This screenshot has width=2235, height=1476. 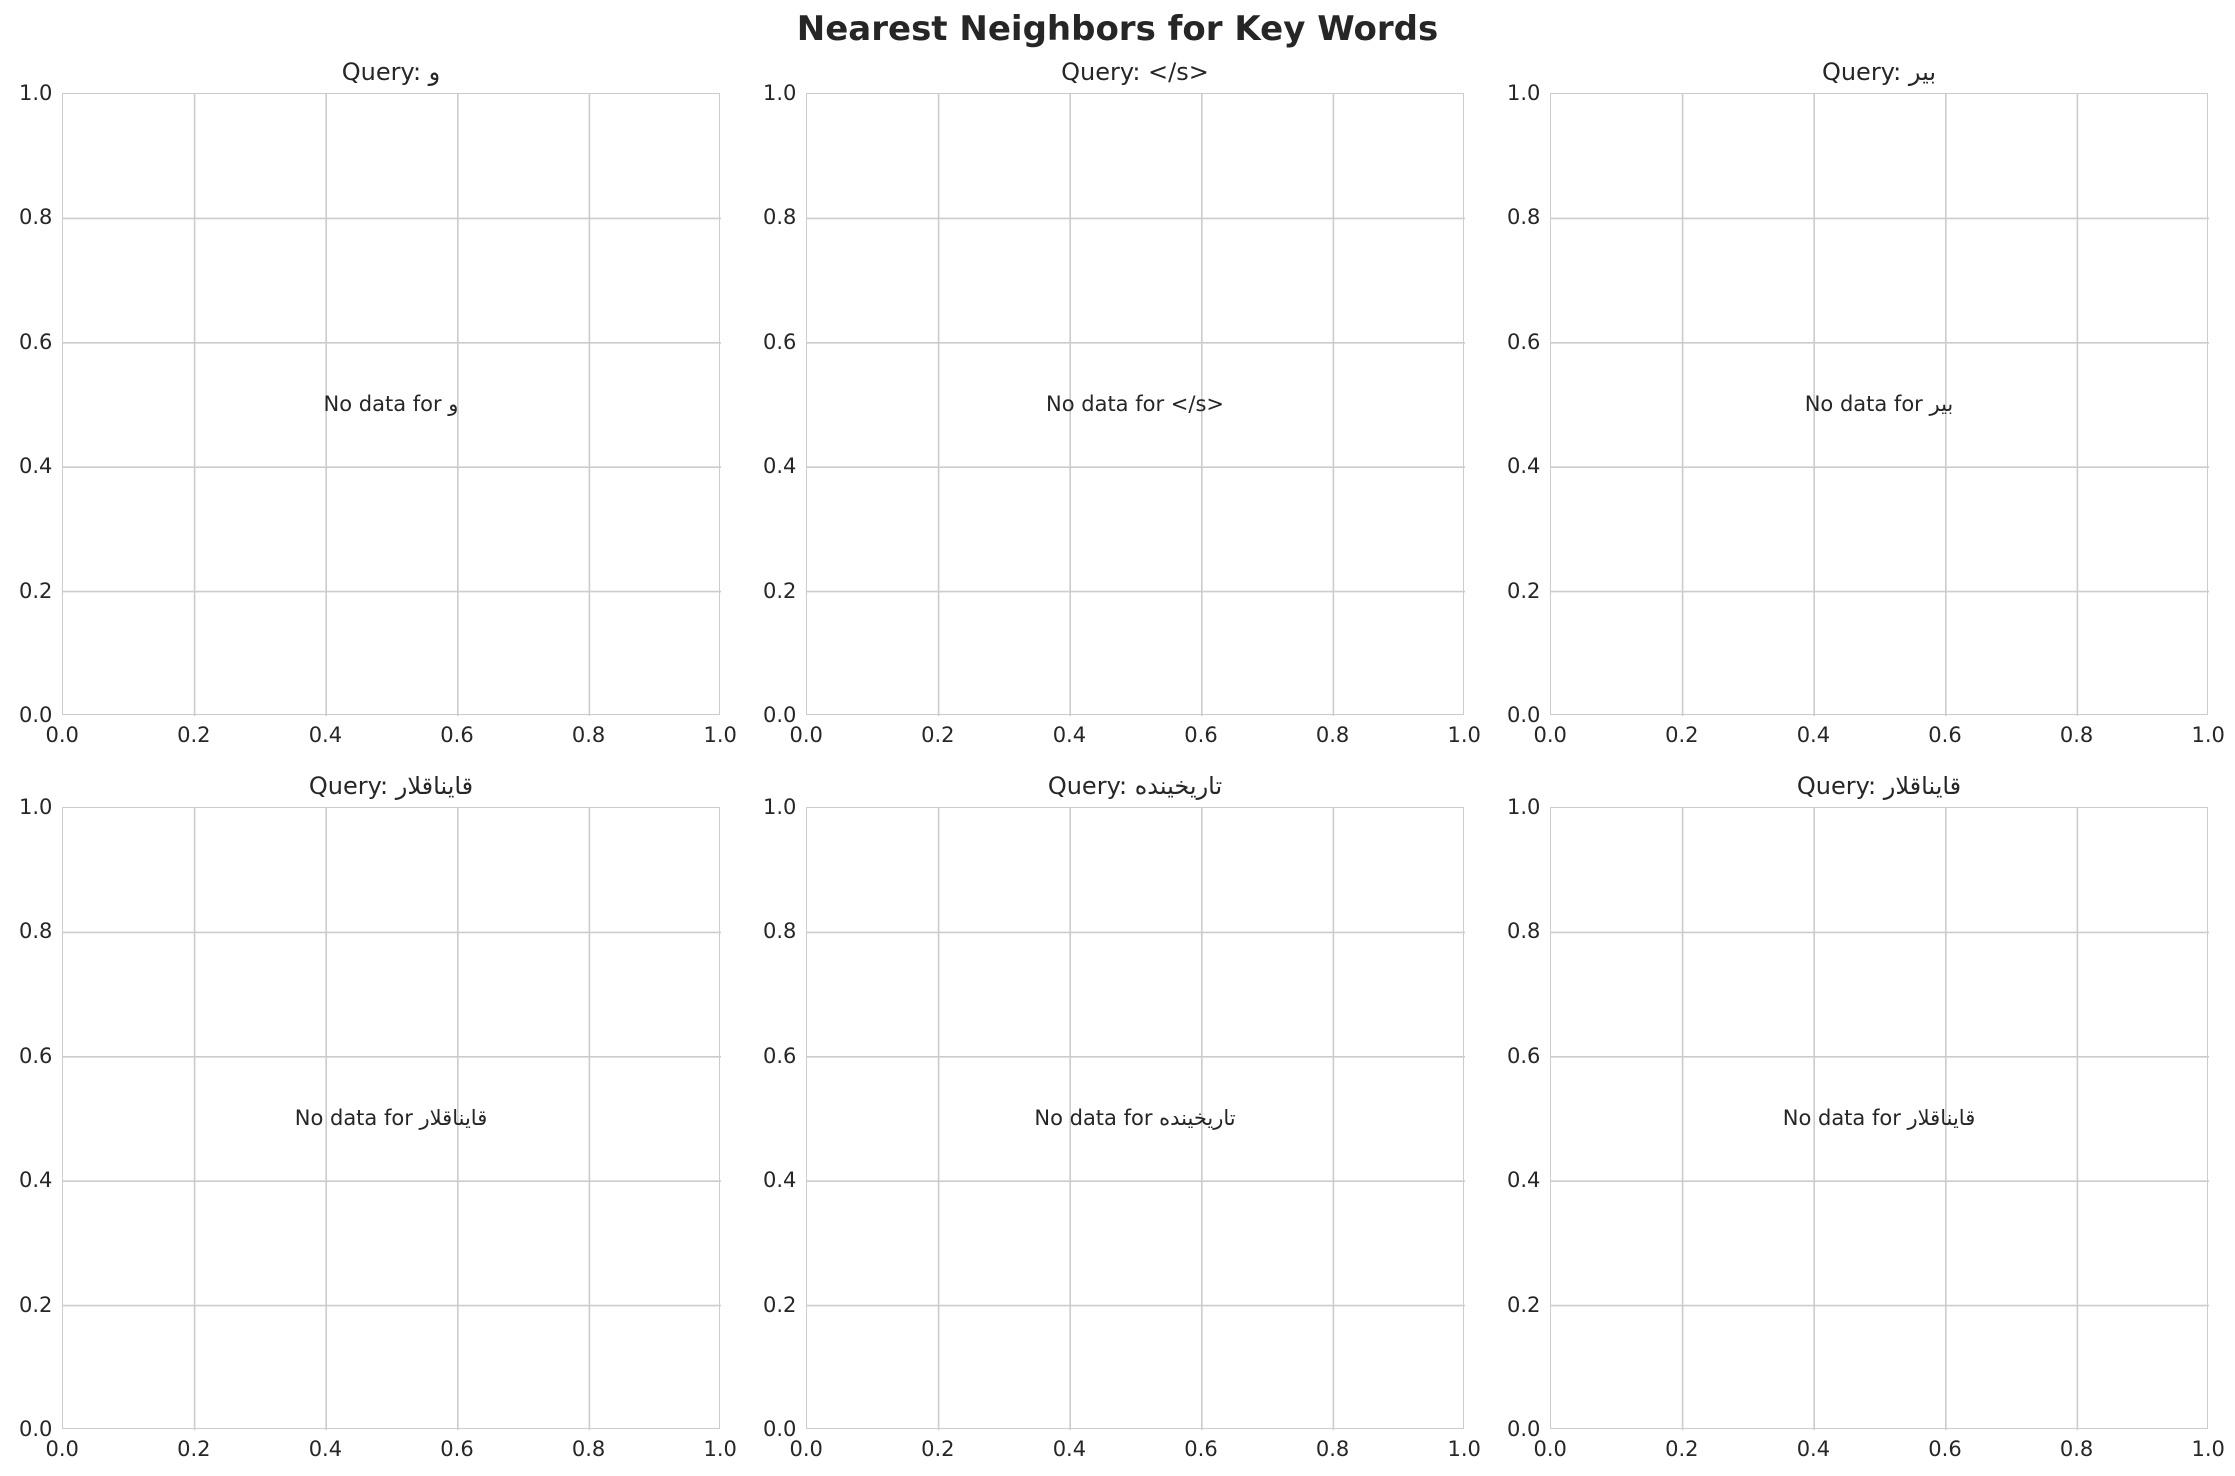 What do you see at coordinates (1879, 72) in the screenshot?
I see `subplot-title: Query: بیر` at bounding box center [1879, 72].